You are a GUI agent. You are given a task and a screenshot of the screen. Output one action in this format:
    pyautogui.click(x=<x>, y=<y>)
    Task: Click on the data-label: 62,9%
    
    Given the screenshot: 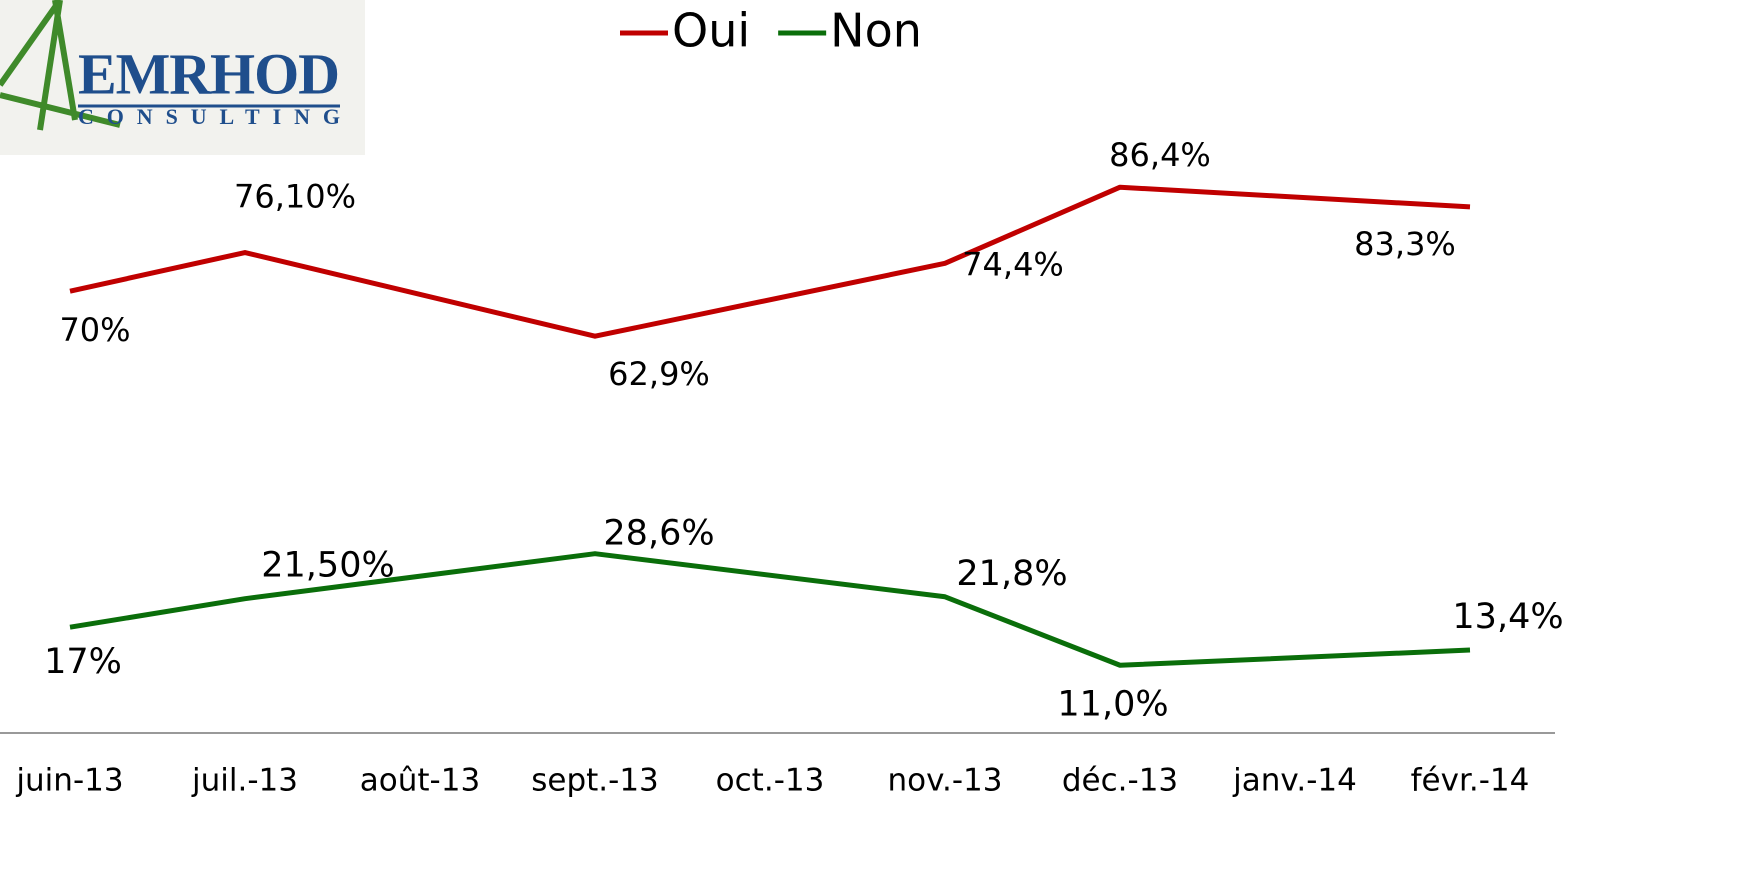 What is the action you would take?
    pyautogui.click(x=659, y=374)
    